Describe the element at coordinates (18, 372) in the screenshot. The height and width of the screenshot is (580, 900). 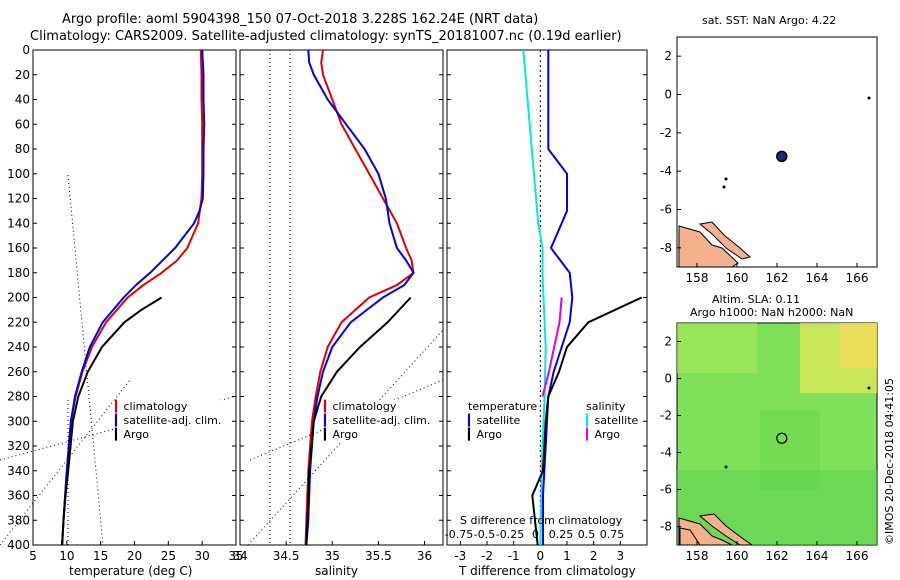
I see `y-tick-label: 260` at that location.